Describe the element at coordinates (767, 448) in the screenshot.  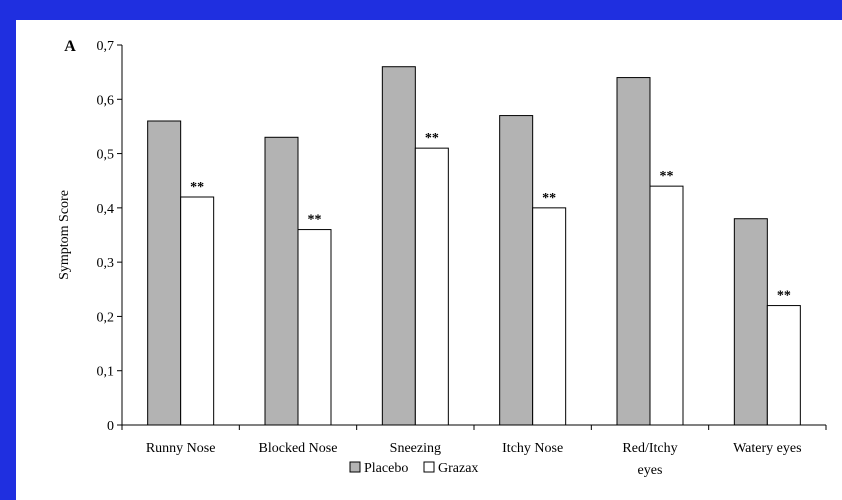
I see `x-category-label: Watery eyes` at that location.